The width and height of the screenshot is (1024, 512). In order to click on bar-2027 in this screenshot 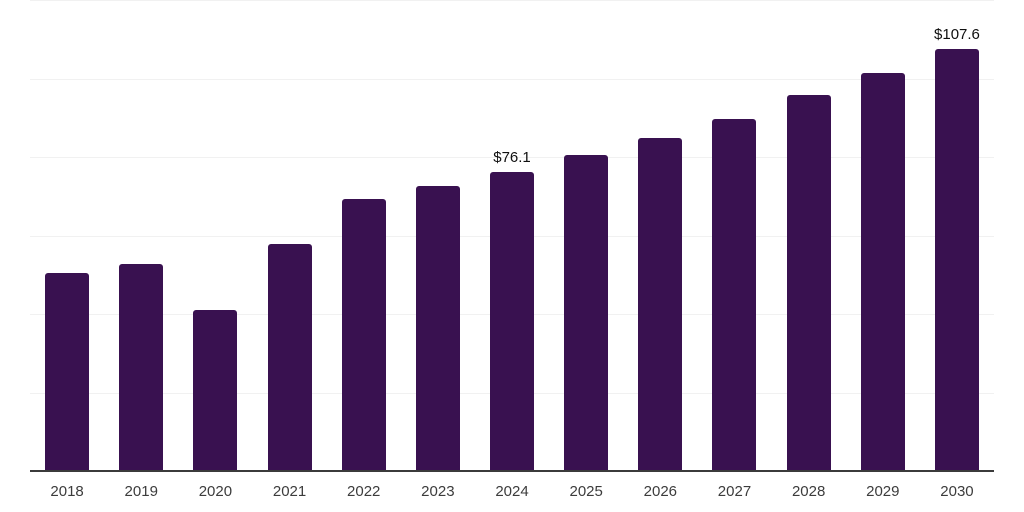, I will do `click(734, 294)`.